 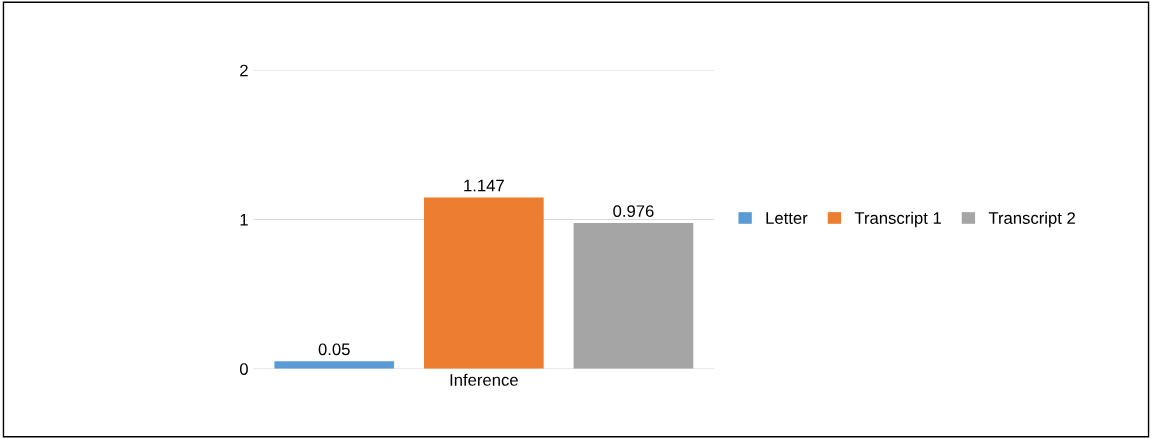 What do you see at coordinates (484, 185) in the screenshot?
I see `data-label: 1.147` at bounding box center [484, 185].